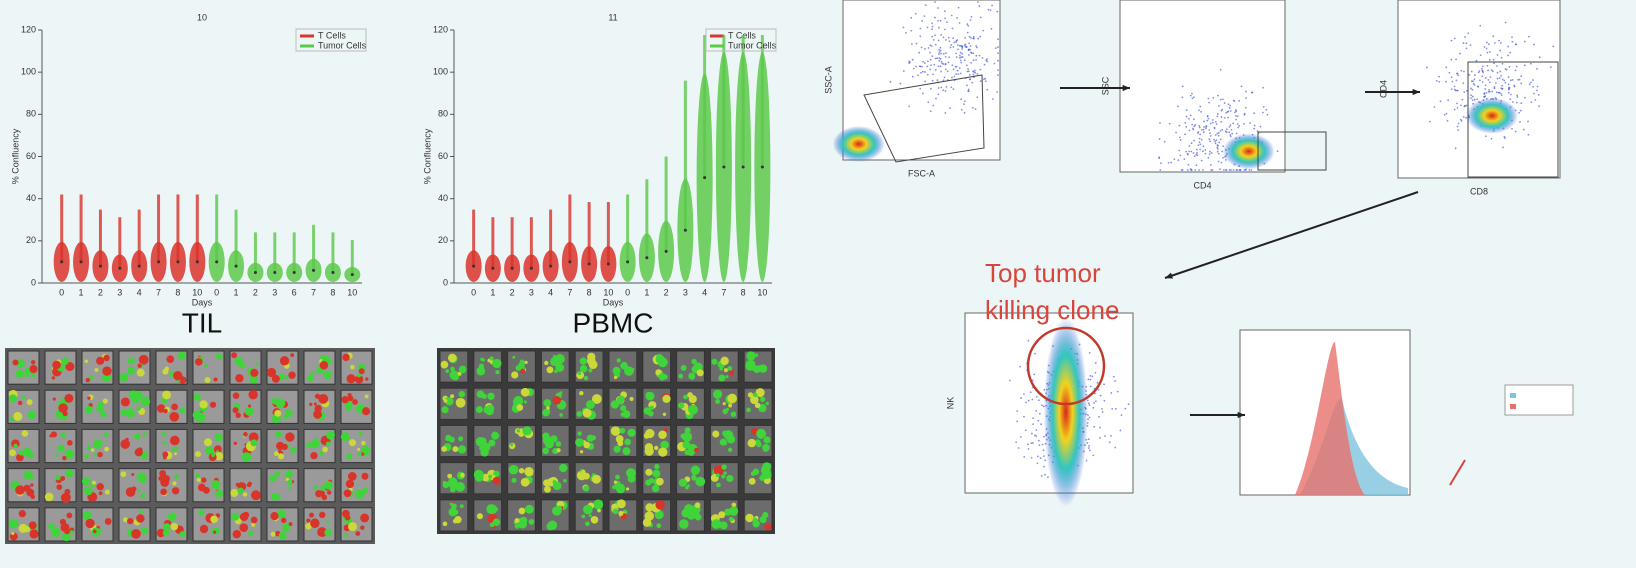 The width and height of the screenshot is (1636, 568). Describe the element at coordinates (202, 17) in the screenshot. I see `chart-title: 10` at that location.